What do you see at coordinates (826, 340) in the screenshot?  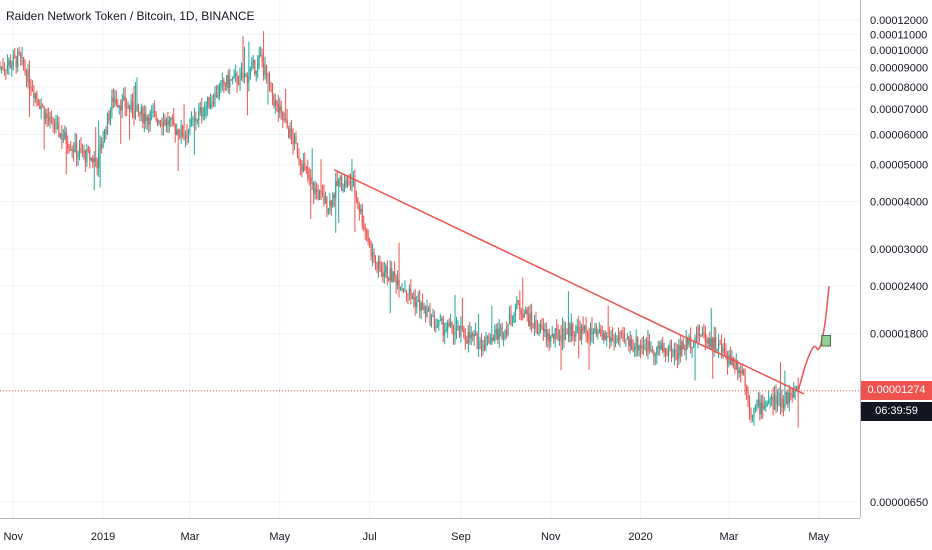 I see `target-box` at bounding box center [826, 340].